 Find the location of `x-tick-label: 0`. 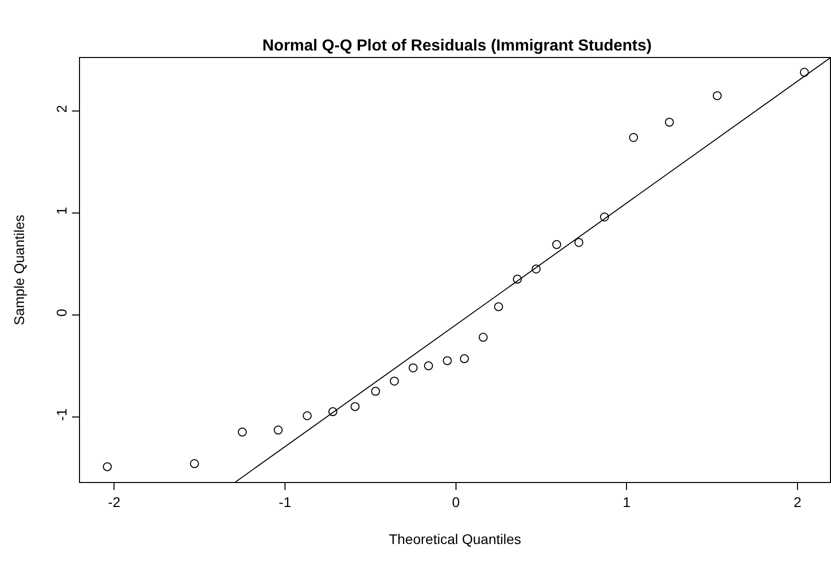

x-tick-label: 0 is located at coordinates (456, 502).